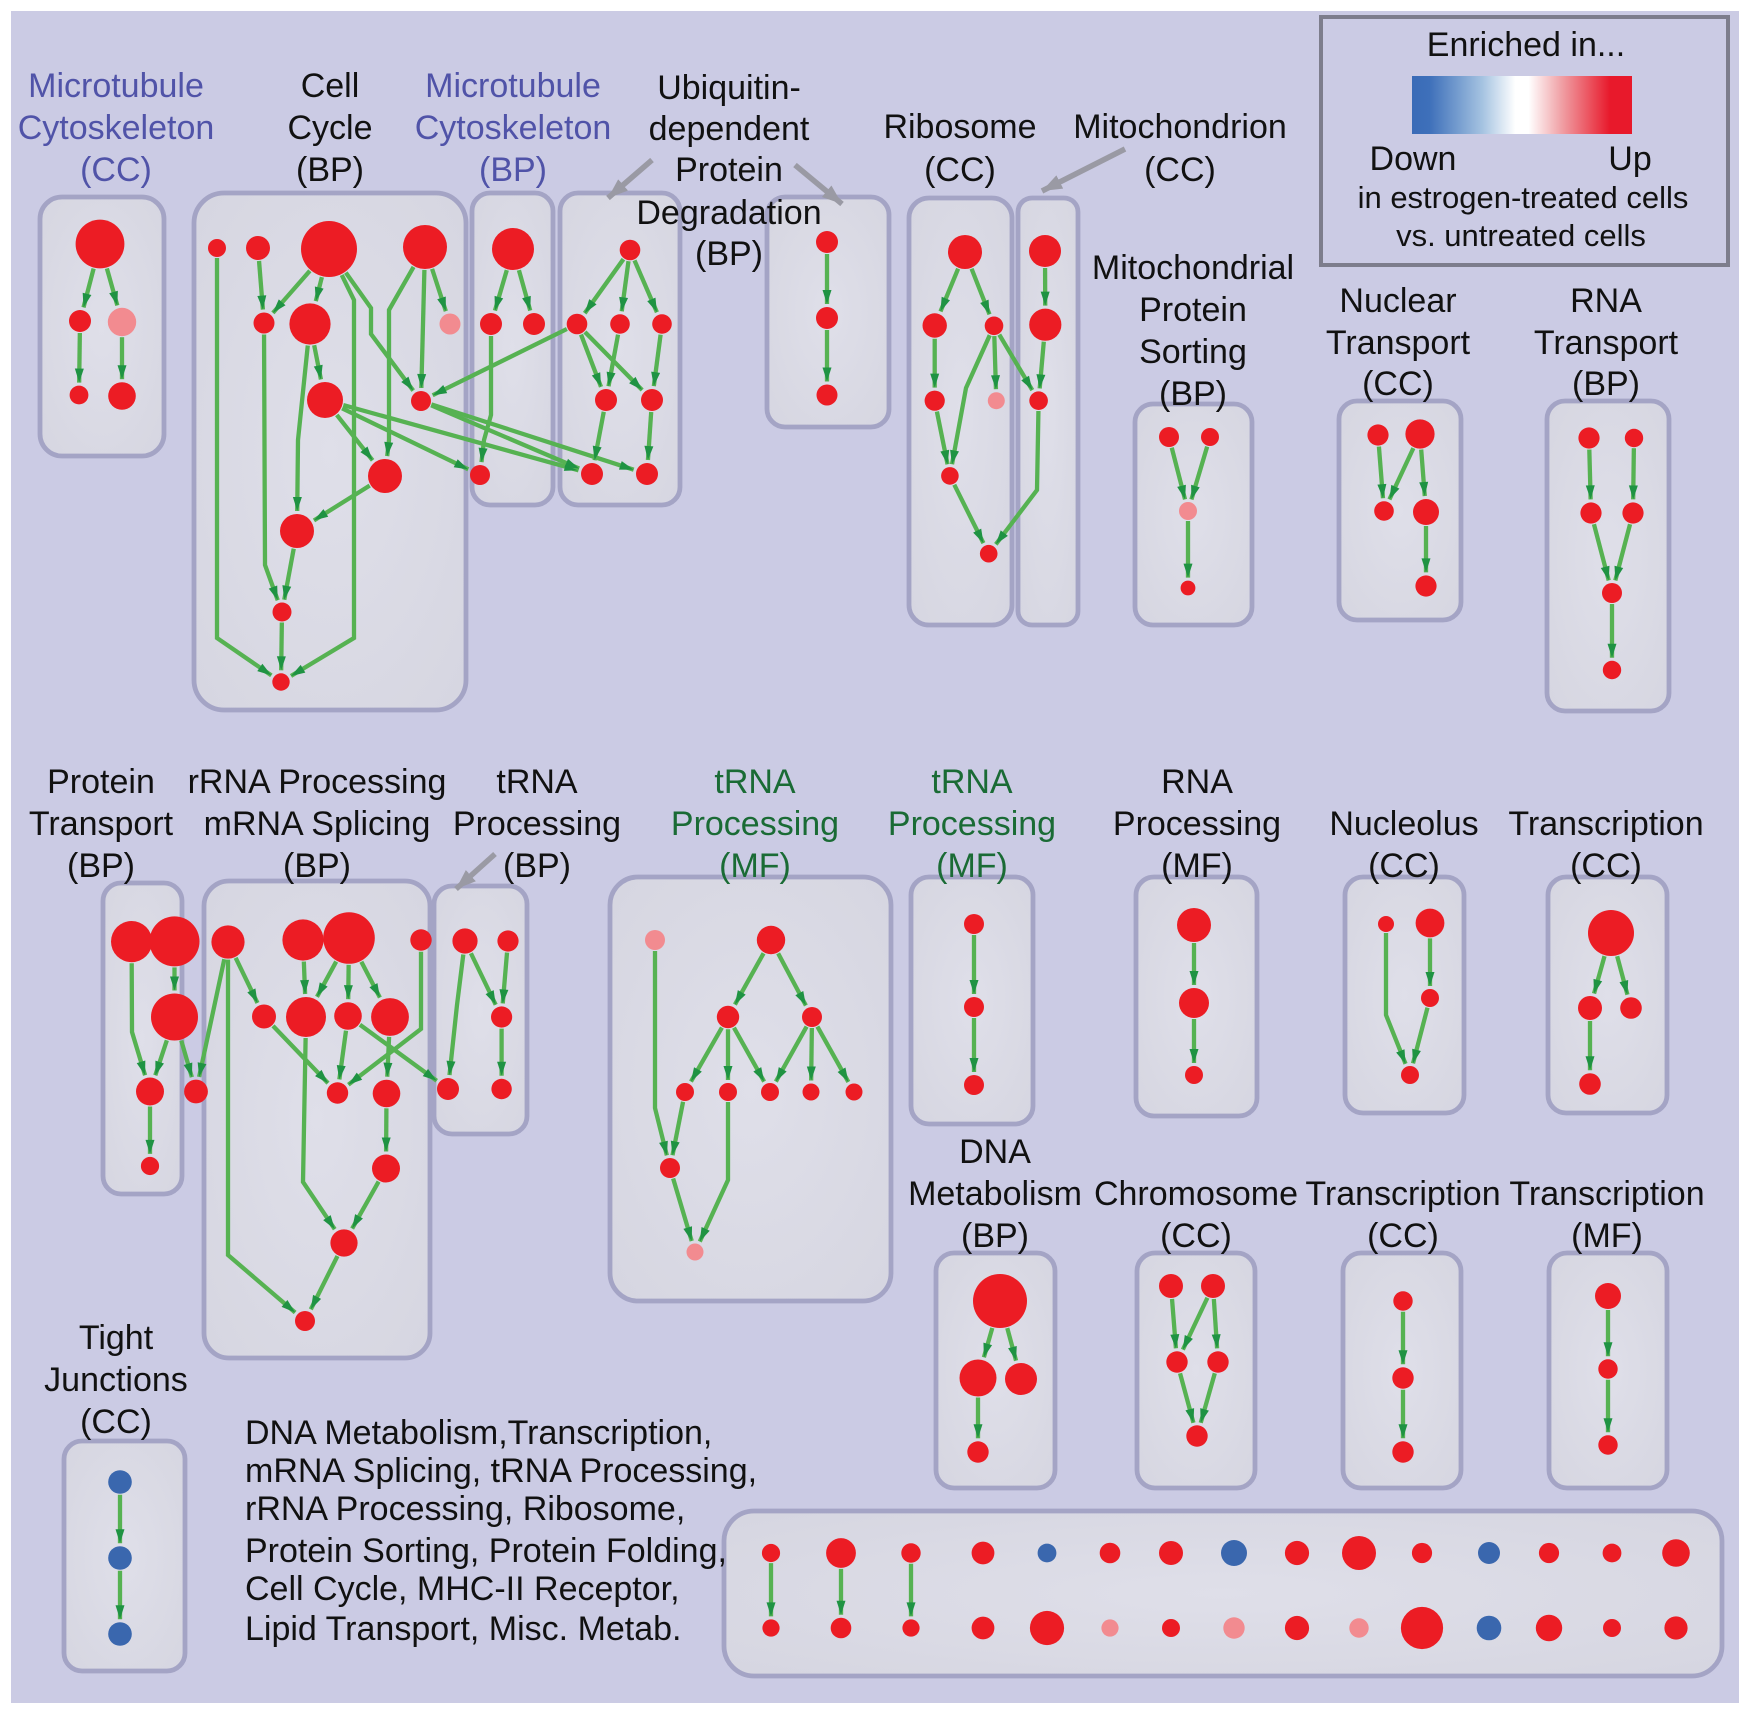  What do you see at coordinates (1180, 127) in the screenshot?
I see `svg-text: Mitochondrion` at bounding box center [1180, 127].